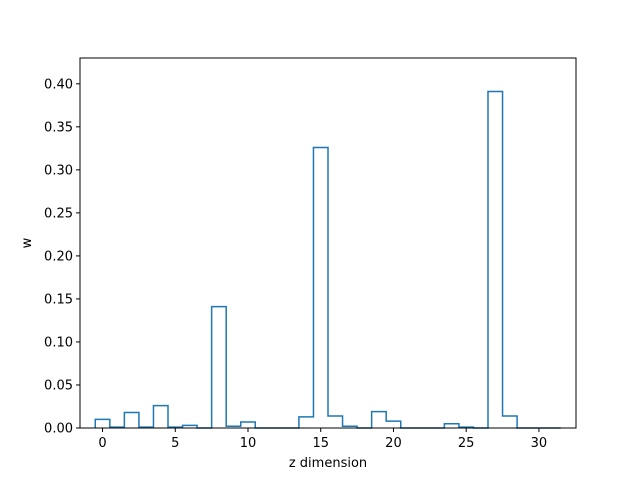 This screenshot has height=480, width=640. I want to click on y-tick-label: 0.25, so click(58, 213).